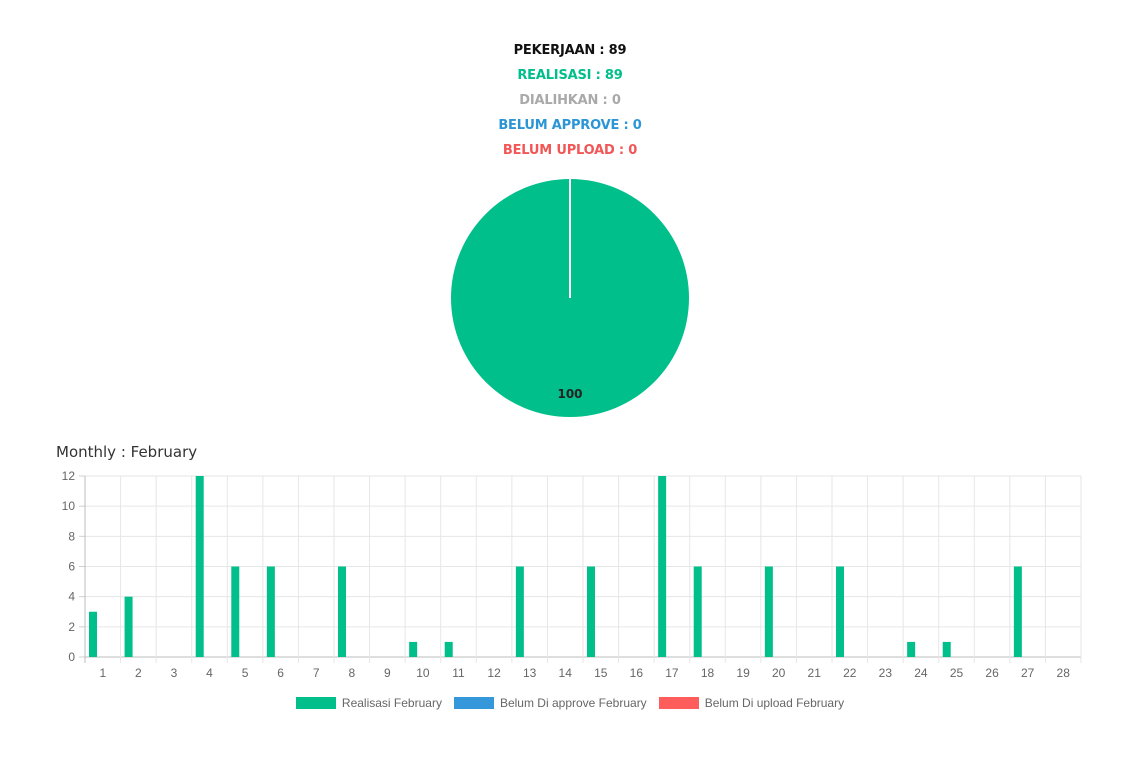  What do you see at coordinates (458, 673) in the screenshot?
I see `x-tick-label: 11` at bounding box center [458, 673].